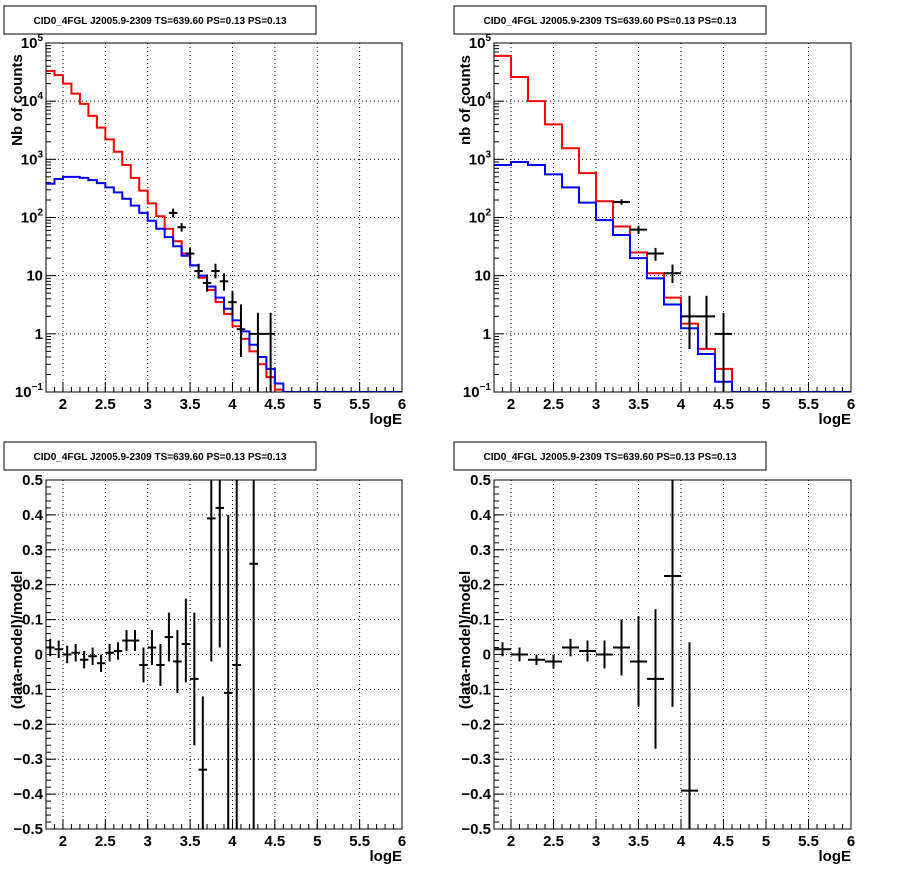 Image resolution: width=898 pixels, height=875 pixels. Describe the element at coordinates (487, 655) in the screenshot. I see `y-tick-label: 0` at that location.